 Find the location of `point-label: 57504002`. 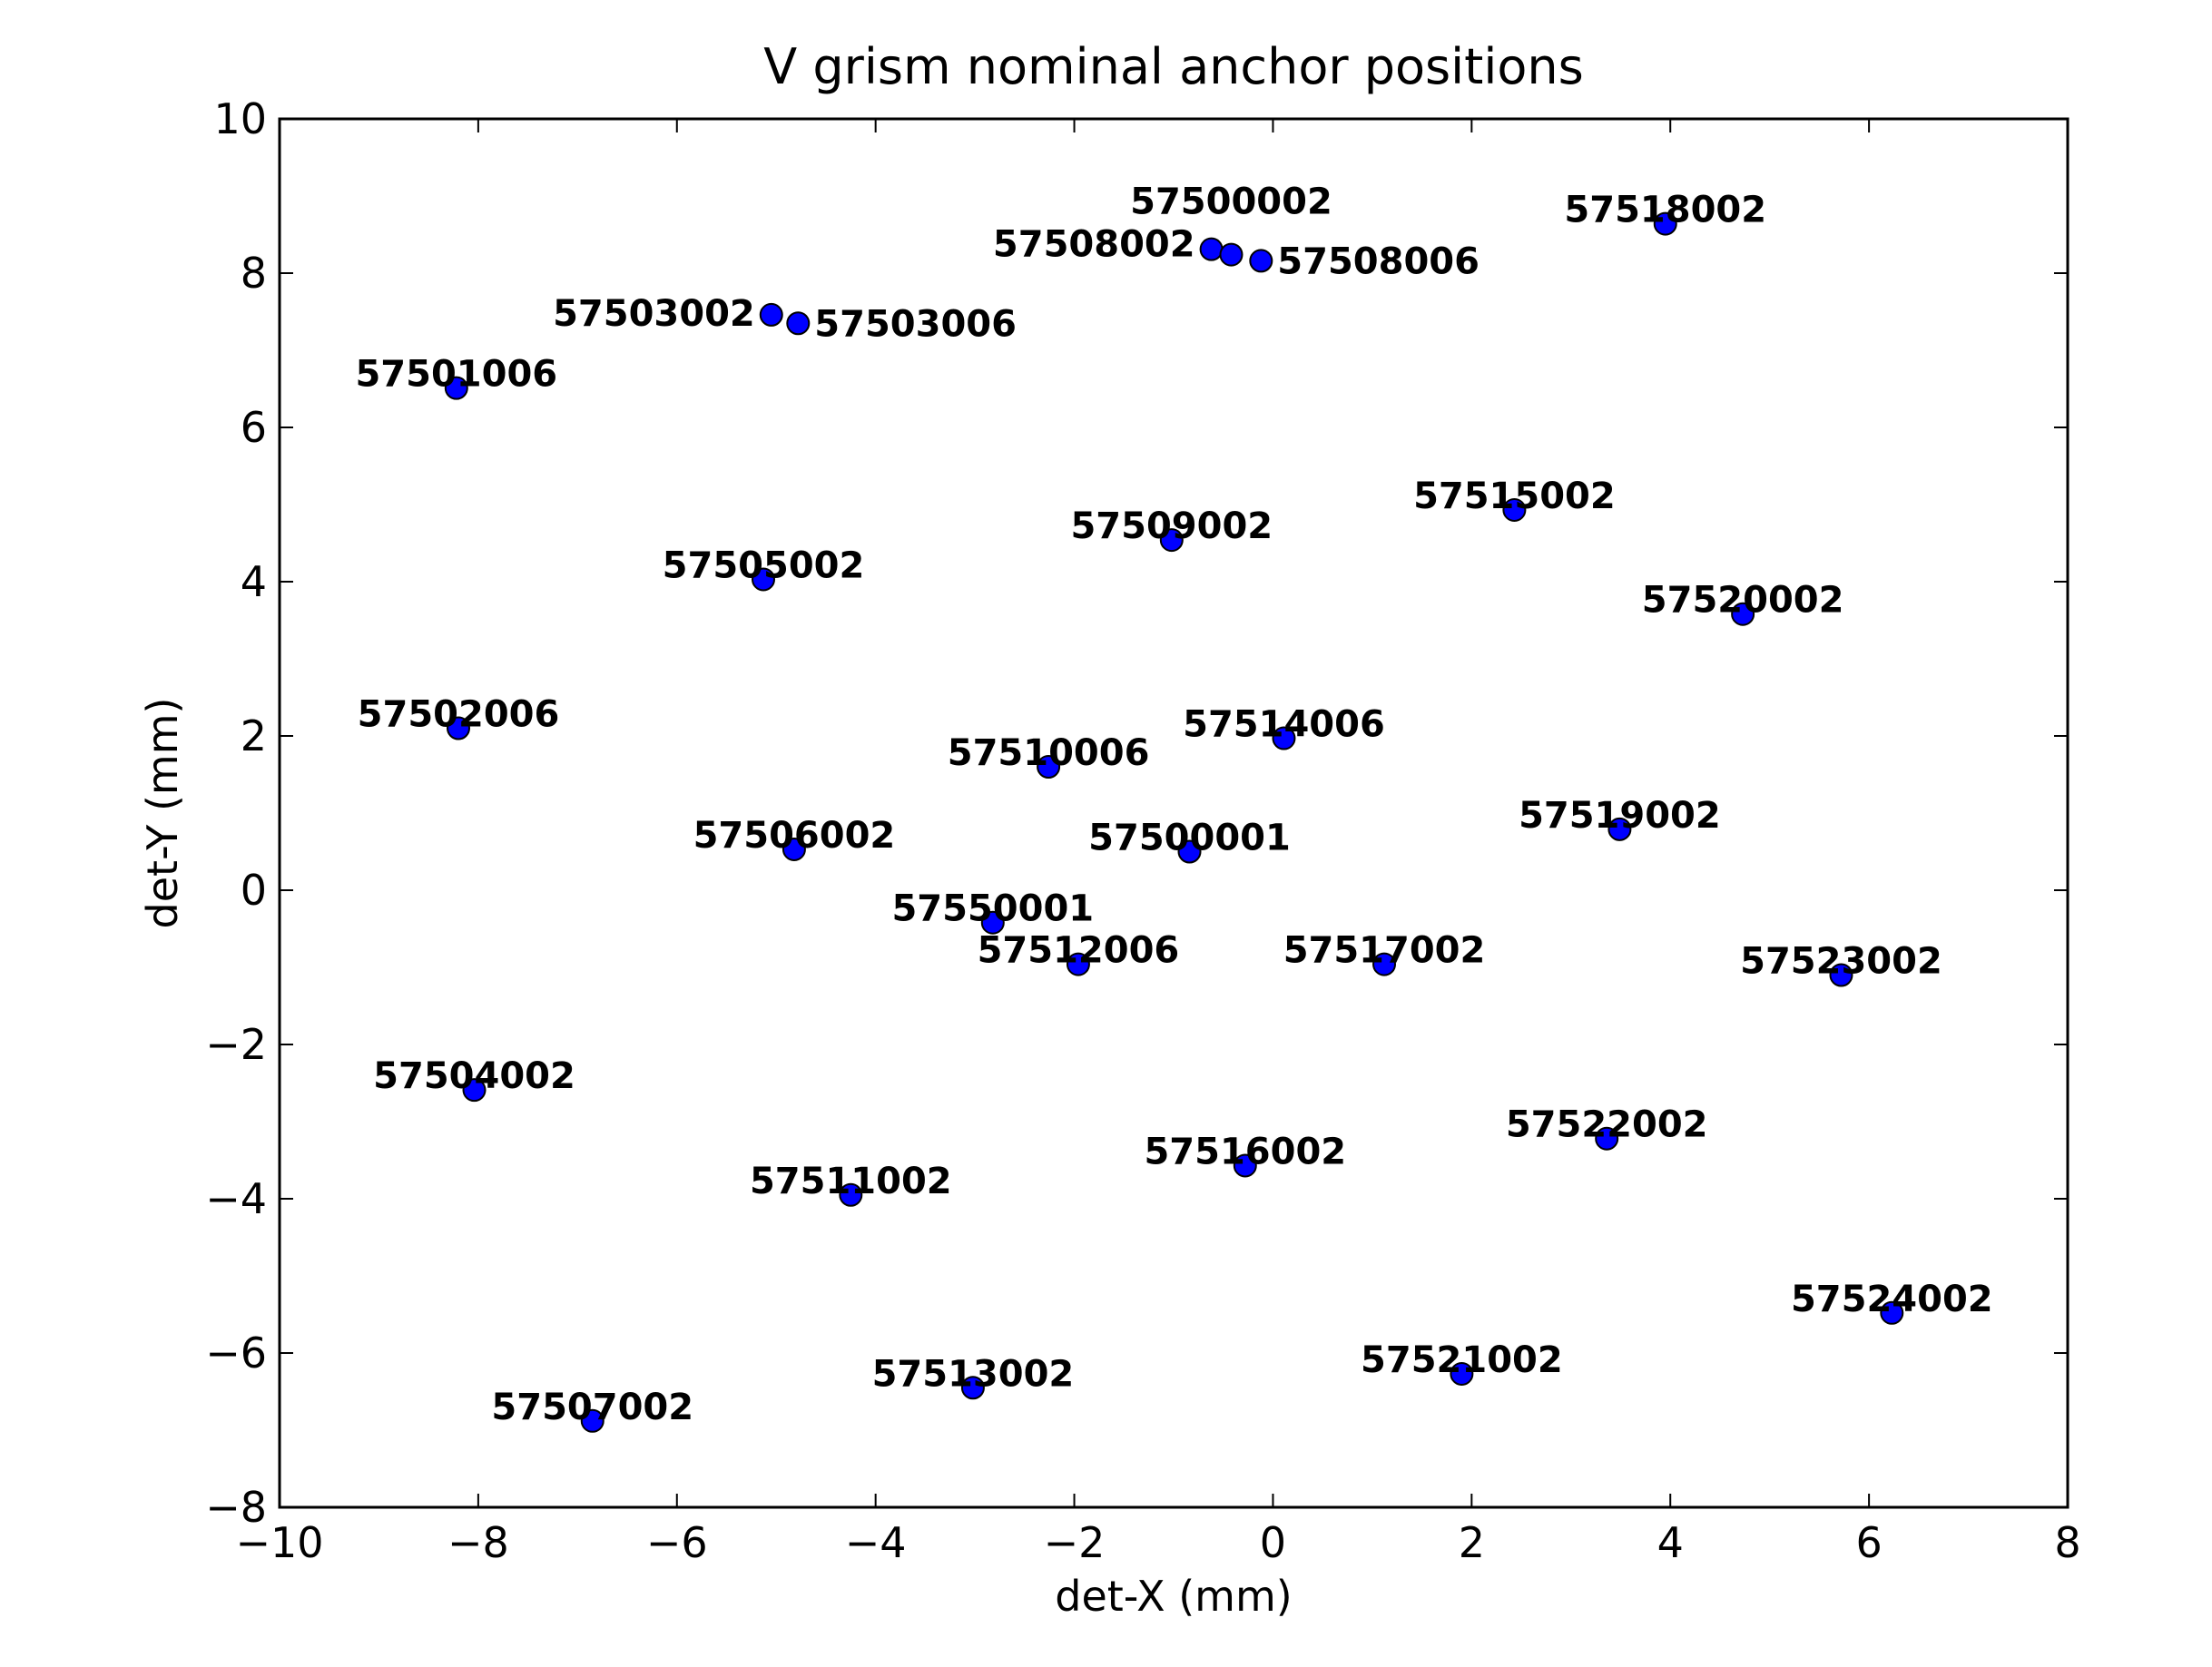

point-label: 57504002 is located at coordinates (474, 1076).